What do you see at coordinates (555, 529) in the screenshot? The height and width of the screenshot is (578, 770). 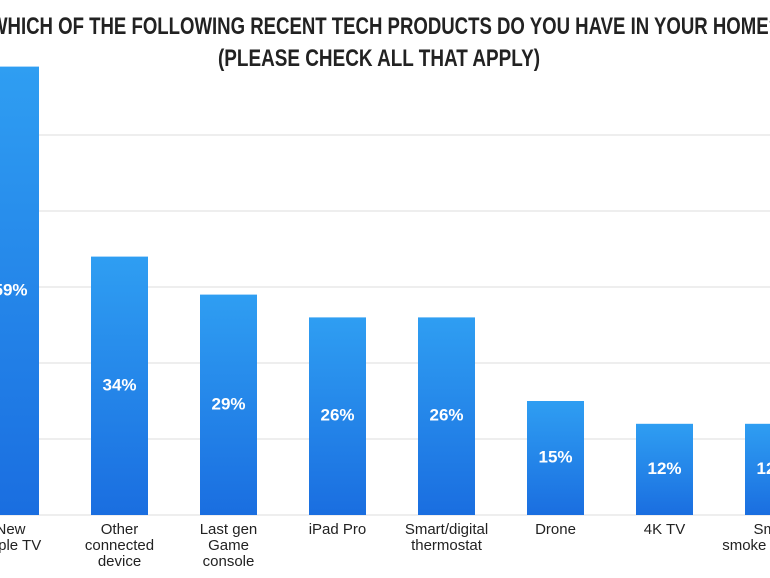 I see `x-tick-label: Drone` at bounding box center [555, 529].